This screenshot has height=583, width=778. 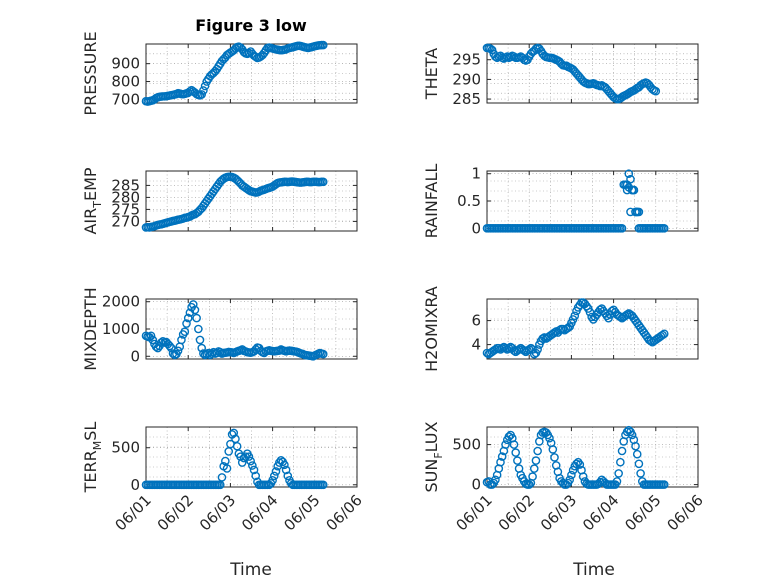 What do you see at coordinates (125, 99) in the screenshot?
I see `y-tick-label: 700` at bounding box center [125, 99].